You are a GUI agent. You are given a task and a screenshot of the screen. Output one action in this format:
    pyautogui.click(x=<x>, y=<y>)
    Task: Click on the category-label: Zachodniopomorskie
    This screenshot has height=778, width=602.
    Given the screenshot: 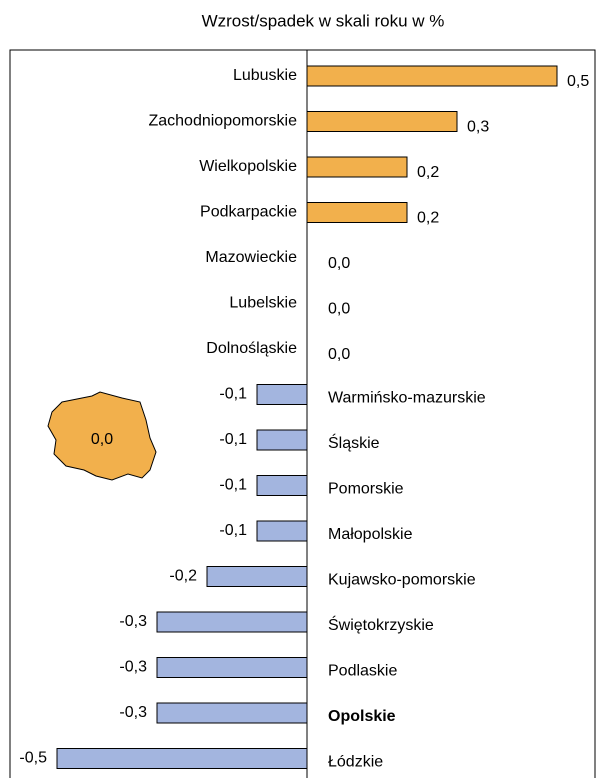 What is the action you would take?
    pyautogui.click(x=222, y=121)
    